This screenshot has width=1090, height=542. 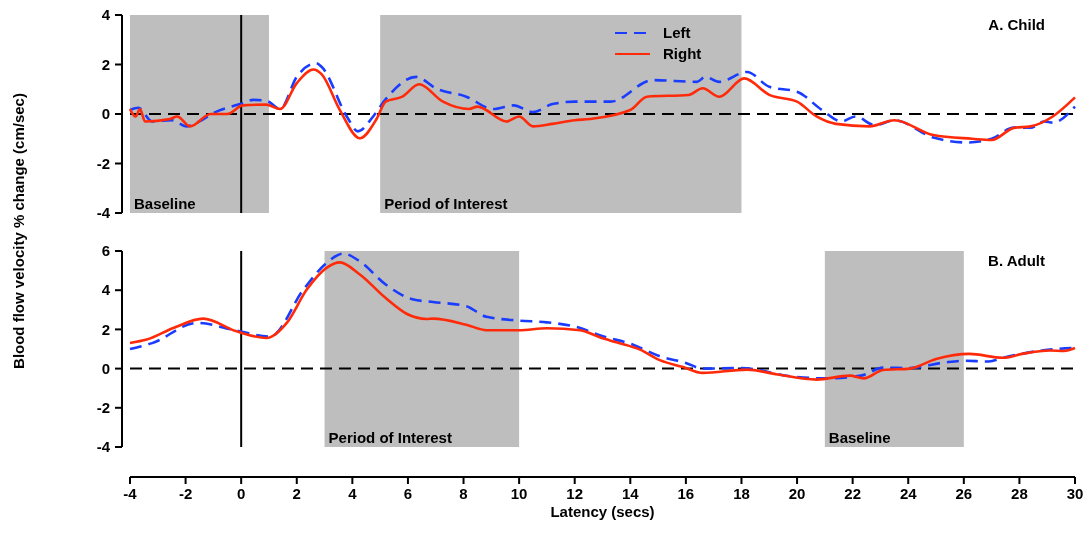 What do you see at coordinates (1075, 493) in the screenshot?
I see `x-tick-label: 30` at bounding box center [1075, 493].